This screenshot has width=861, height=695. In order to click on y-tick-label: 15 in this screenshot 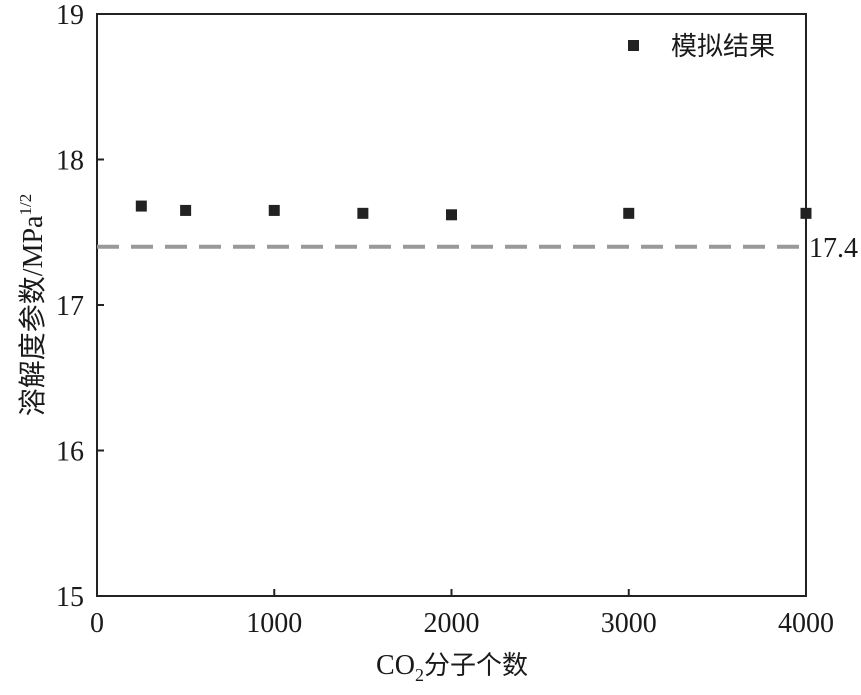, I will do `click(70, 597)`.